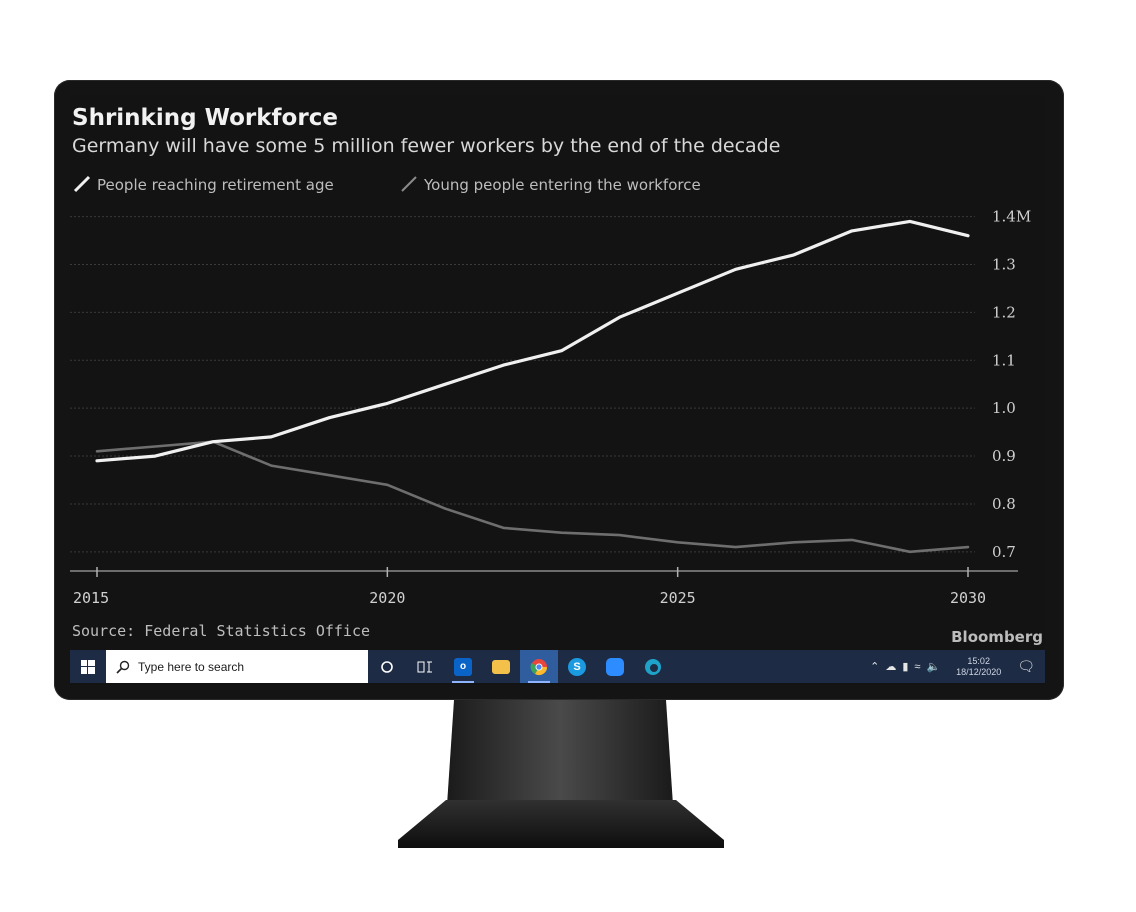 Image resolution: width=1136 pixels, height=912 pixels. Describe the element at coordinates (91, 598) in the screenshot. I see `x-tick-label: 2015` at that location.